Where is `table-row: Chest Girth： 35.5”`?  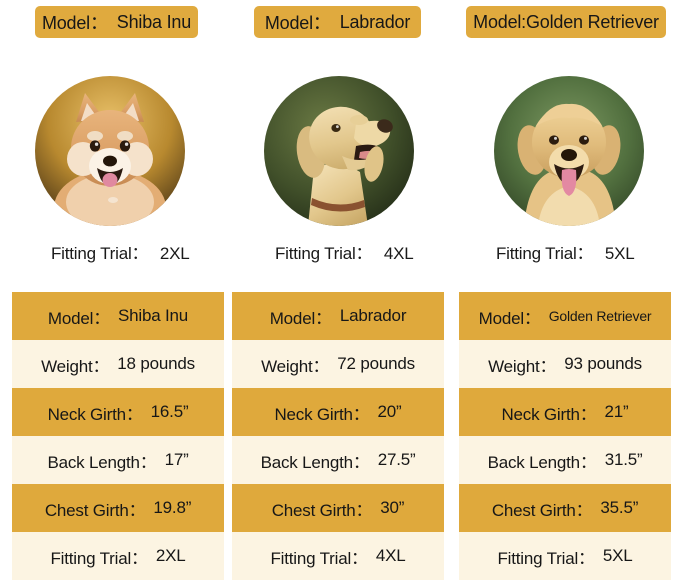
table-row: Chest Girth： 35.5” is located at coordinates (565, 508).